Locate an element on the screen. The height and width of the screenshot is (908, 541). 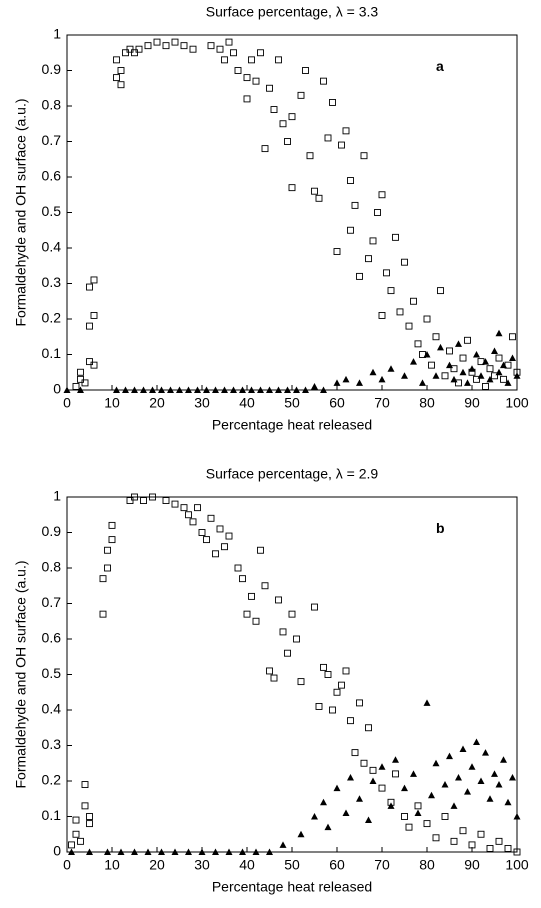
x-tick-label: 100 is located at coordinates (517, 403).